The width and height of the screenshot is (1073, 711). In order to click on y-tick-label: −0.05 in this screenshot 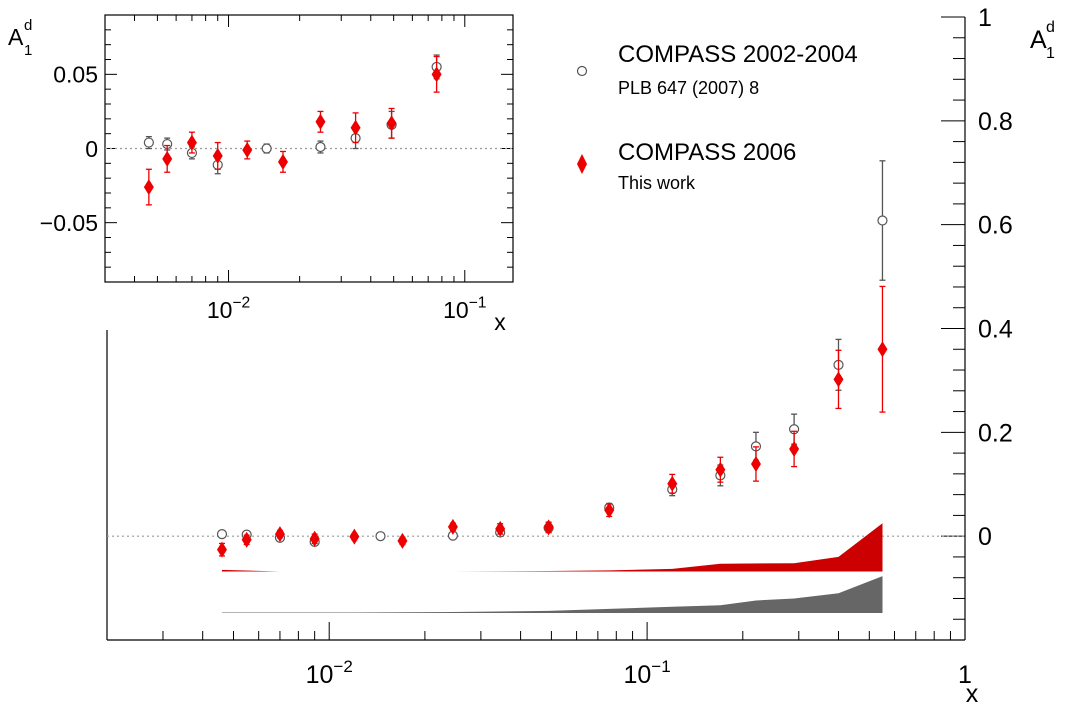, I will do `click(69, 223)`.